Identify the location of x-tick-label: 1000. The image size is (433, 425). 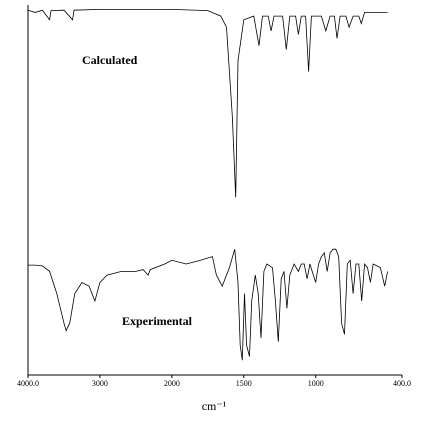
(316, 383).